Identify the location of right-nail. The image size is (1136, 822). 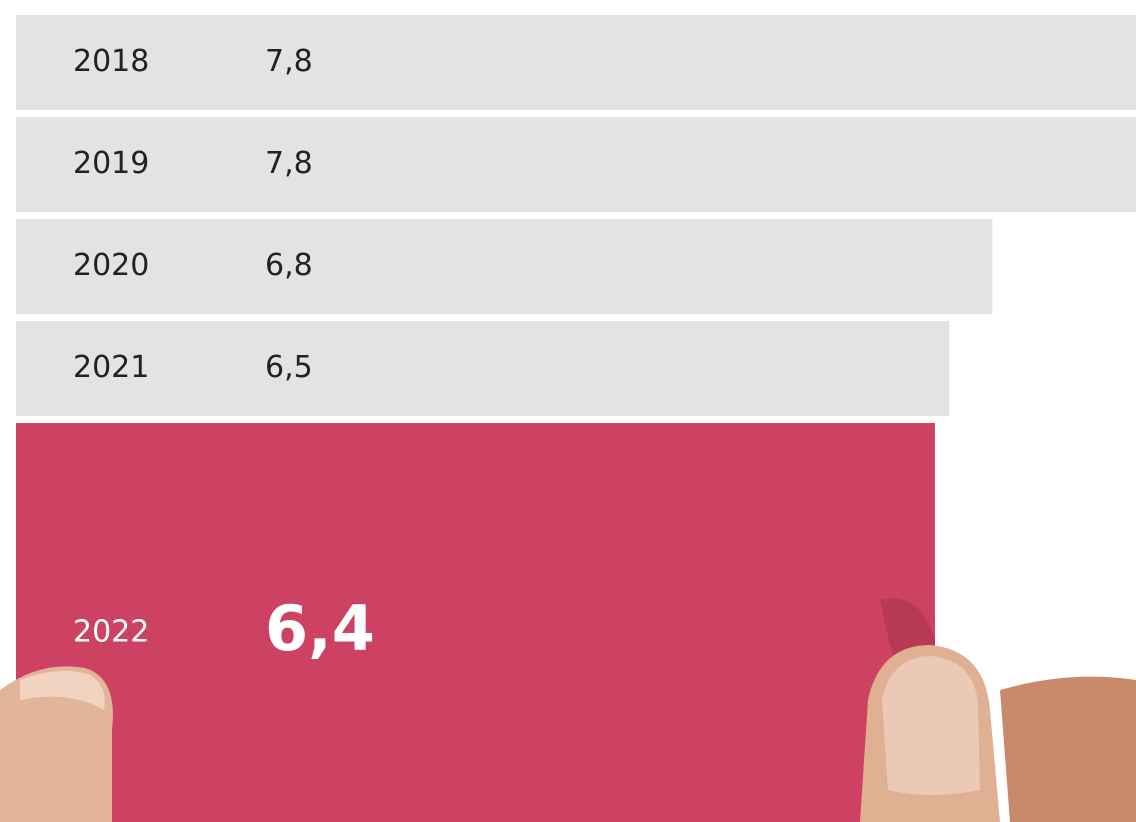
(931, 725).